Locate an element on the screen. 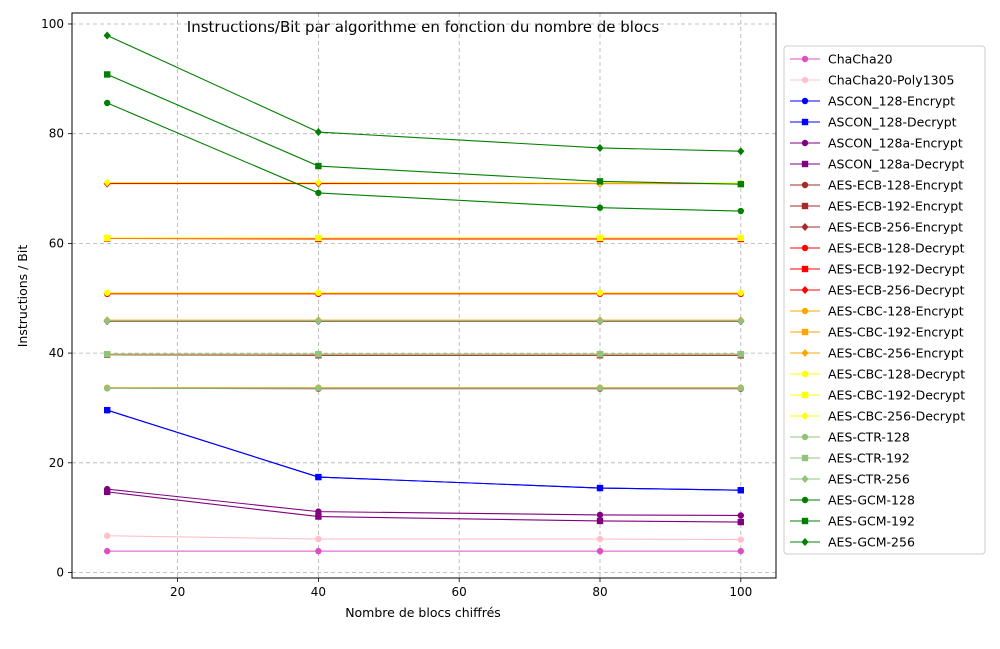  legend-label: AES-CTR-128 is located at coordinates (869, 437).